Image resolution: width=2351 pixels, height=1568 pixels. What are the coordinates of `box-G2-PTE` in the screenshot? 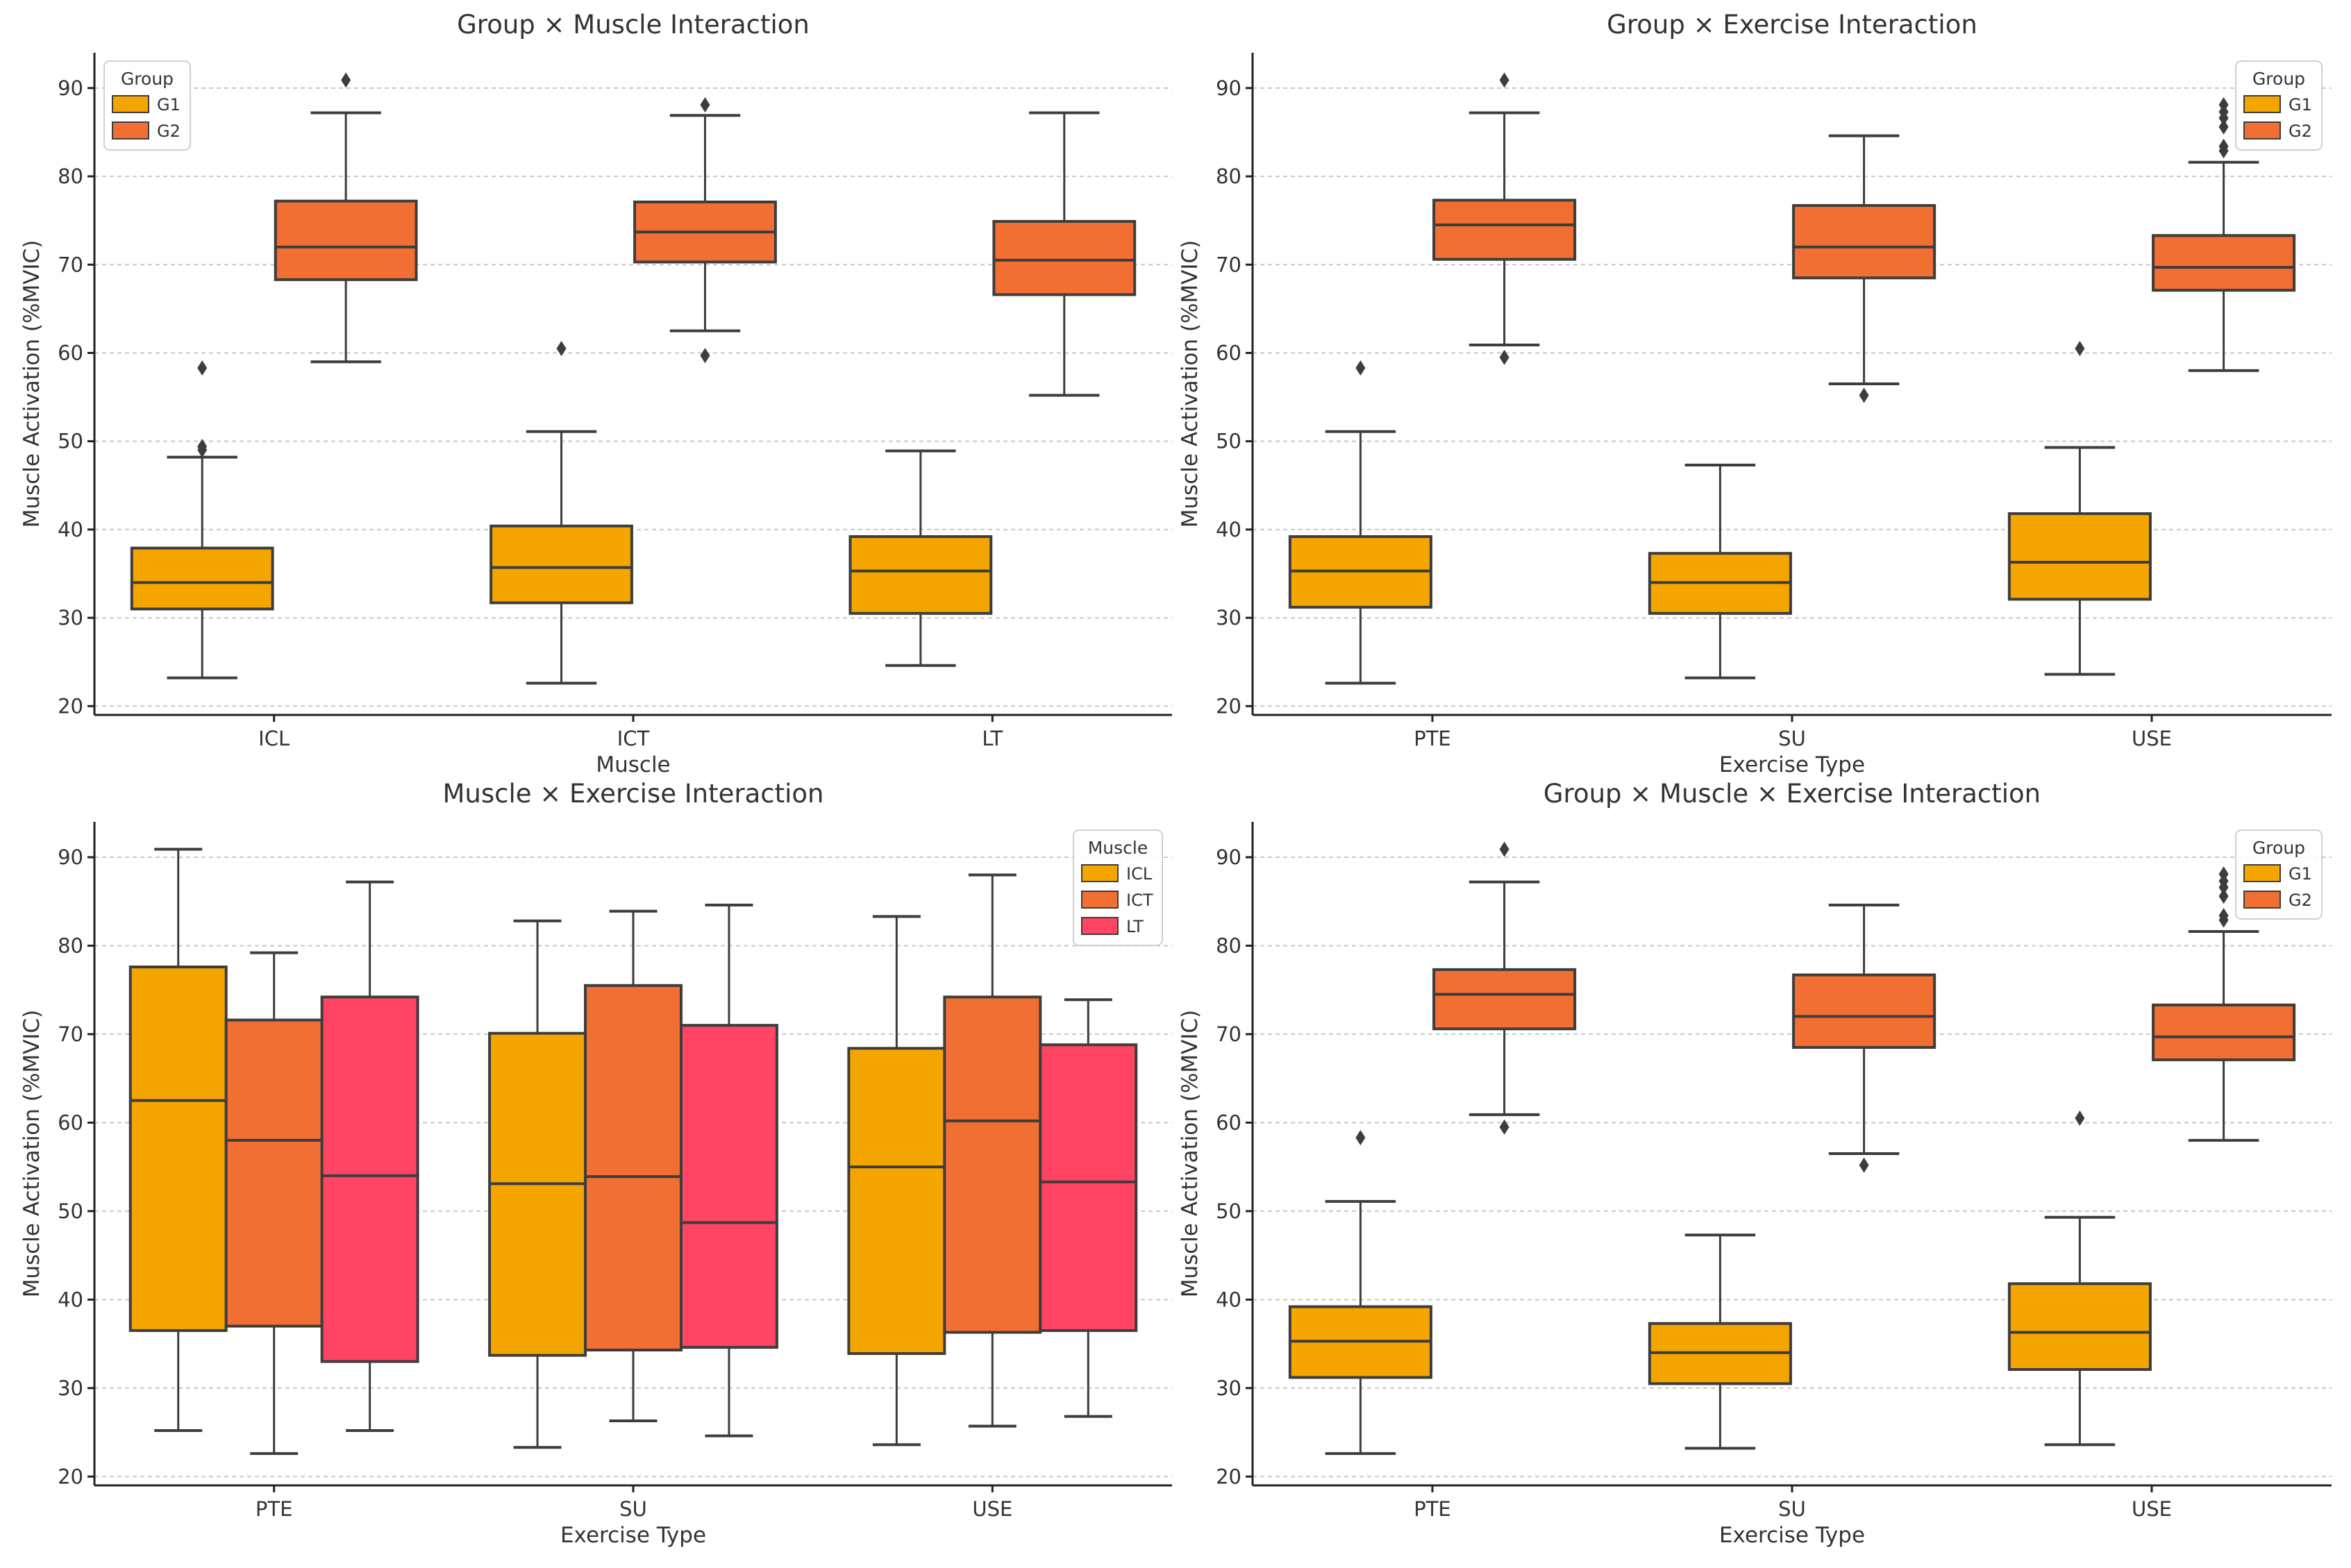 It's located at (1504, 988).